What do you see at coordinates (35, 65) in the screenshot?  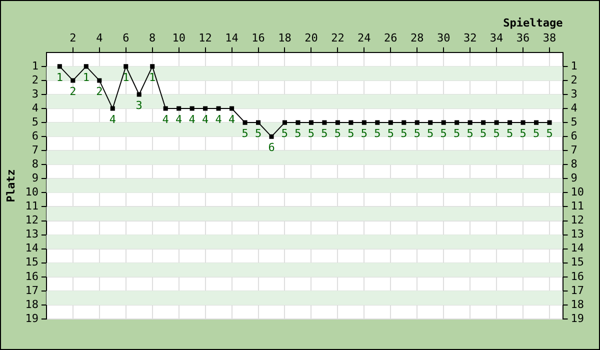 I see `y-tick-label: 1` at bounding box center [35, 65].